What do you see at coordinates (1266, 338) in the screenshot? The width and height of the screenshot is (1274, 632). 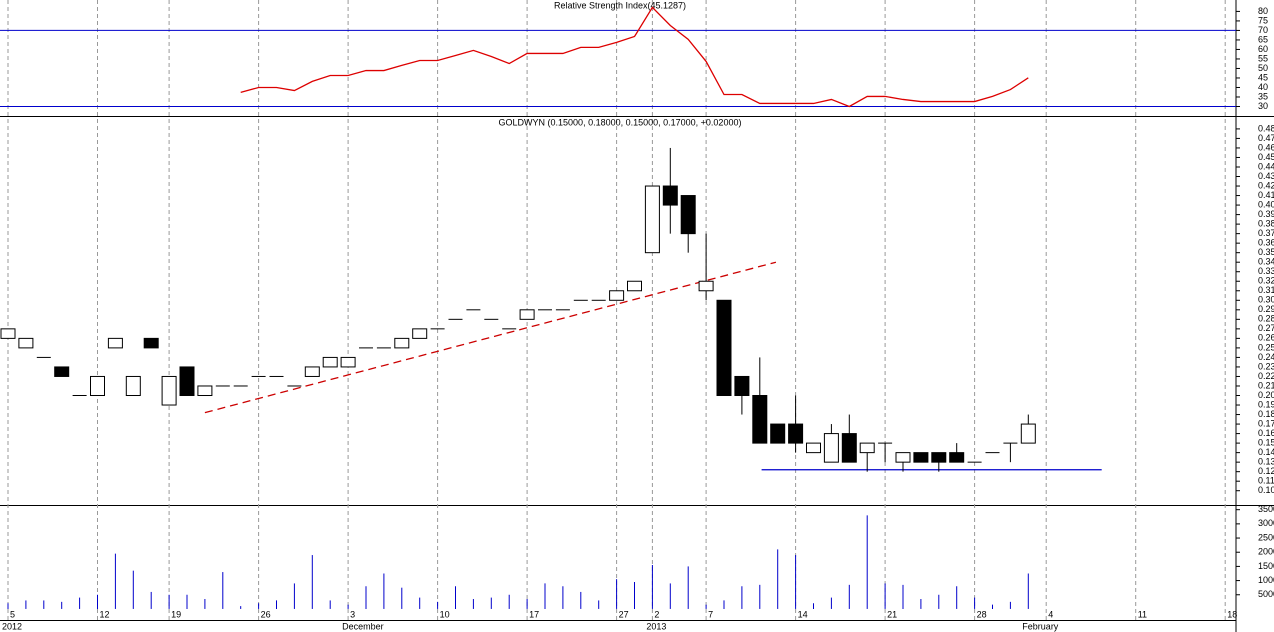 I see `y-tick-label: 0.26` at bounding box center [1266, 338].